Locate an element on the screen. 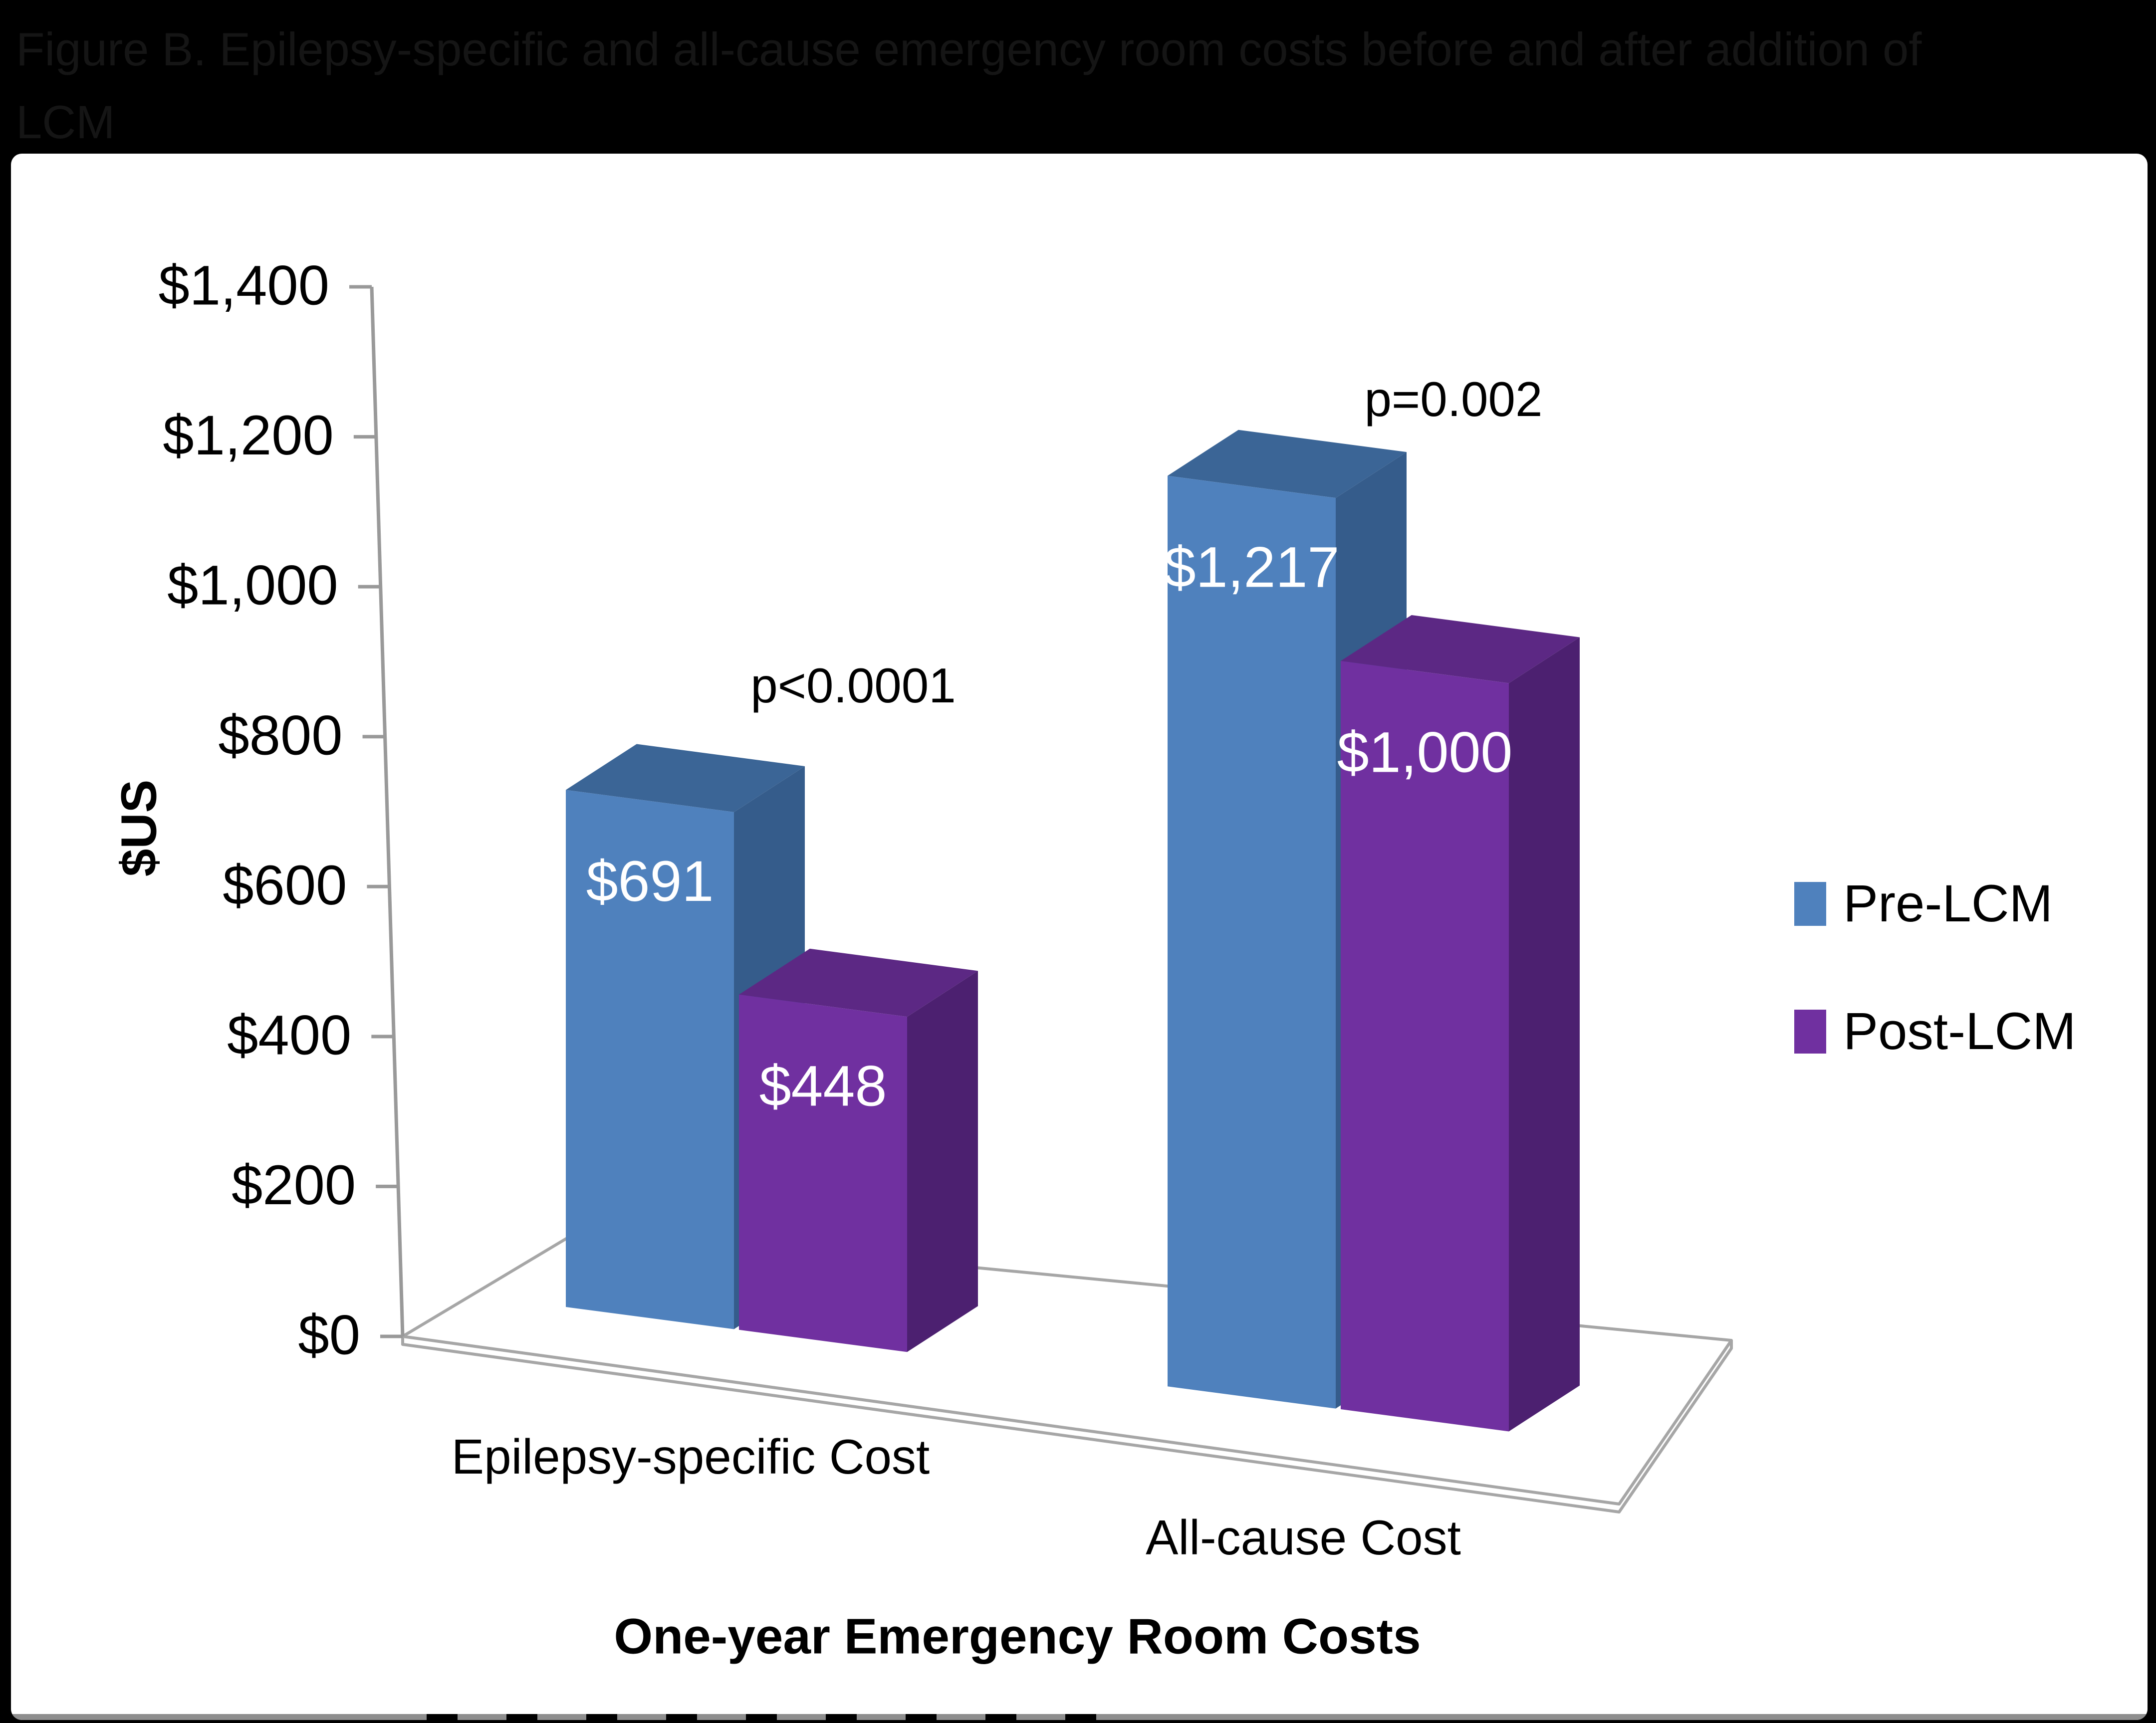  chart-floor-thickness is located at coordinates (1067, 1424).